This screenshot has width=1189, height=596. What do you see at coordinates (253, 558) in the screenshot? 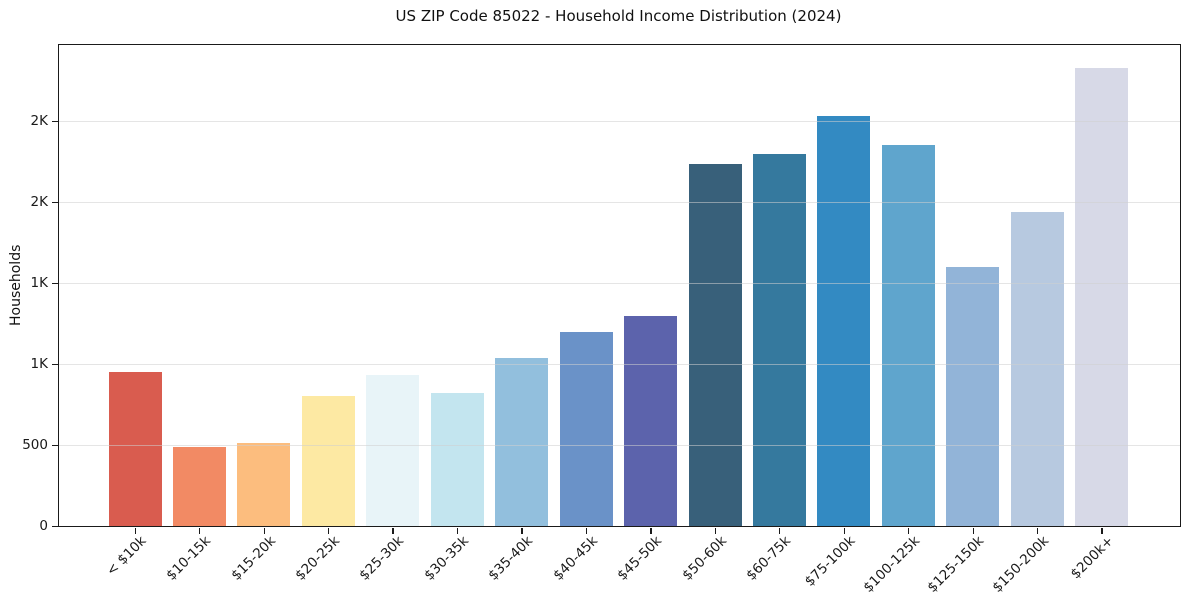
I see `x-tick-label-$15-20k: $15-20k` at bounding box center [253, 558].